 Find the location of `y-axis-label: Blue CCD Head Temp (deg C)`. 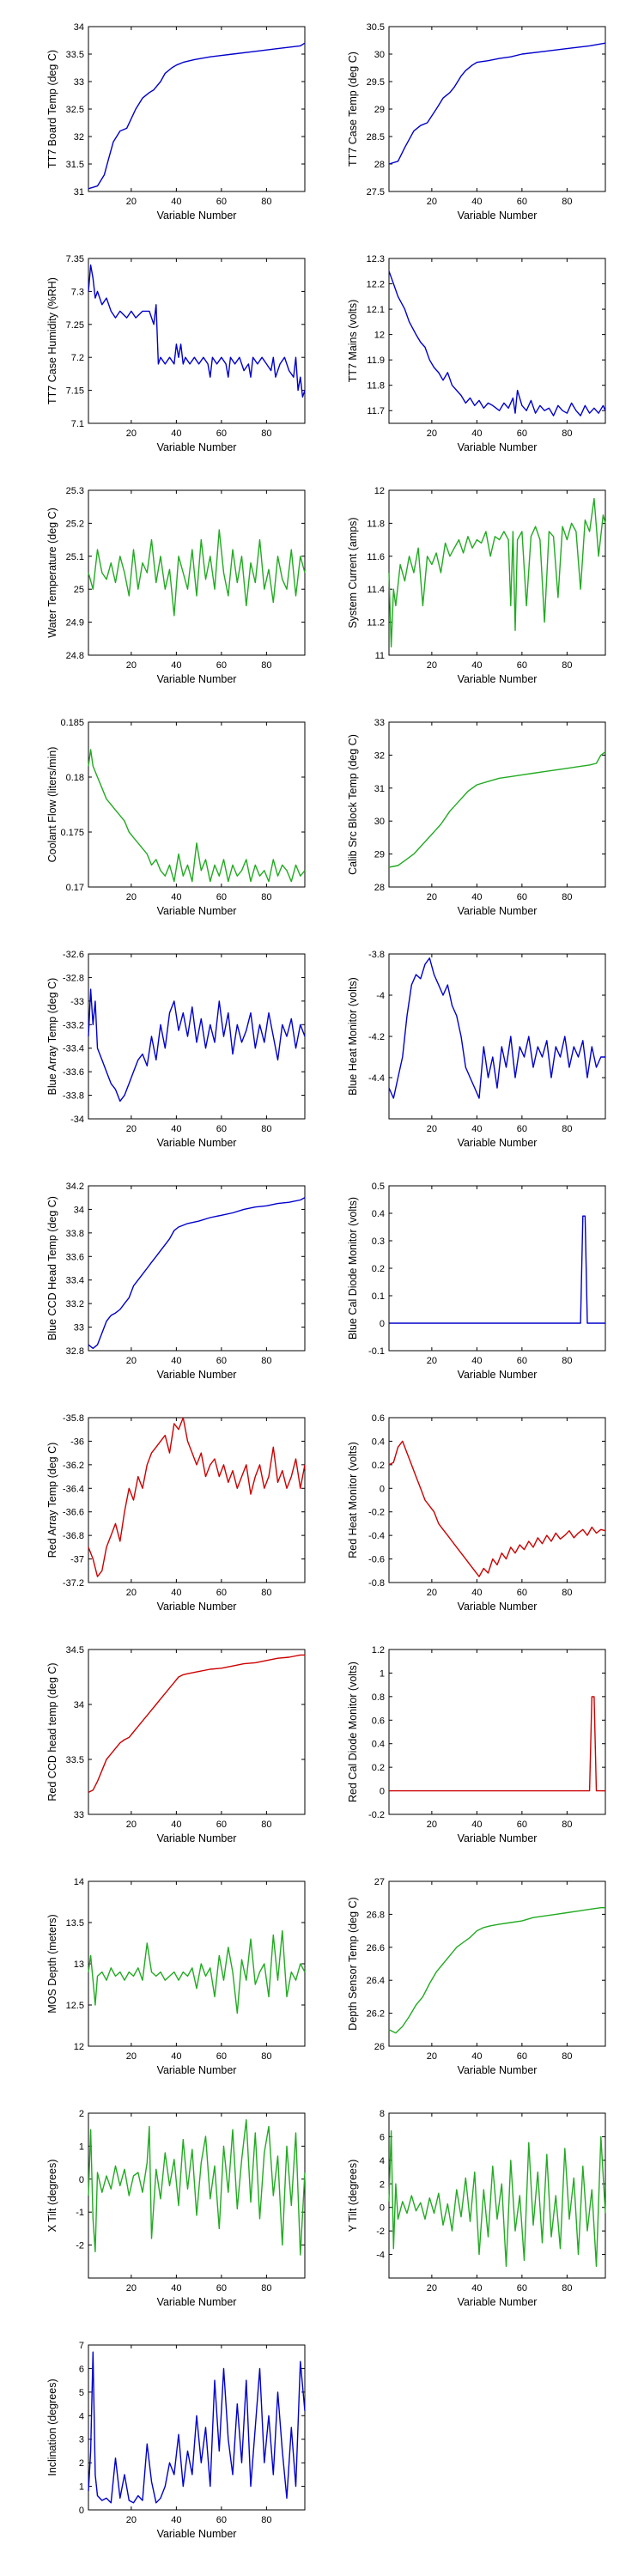

y-axis-label: Blue CCD Head Temp (deg C) is located at coordinates (52, 1268).